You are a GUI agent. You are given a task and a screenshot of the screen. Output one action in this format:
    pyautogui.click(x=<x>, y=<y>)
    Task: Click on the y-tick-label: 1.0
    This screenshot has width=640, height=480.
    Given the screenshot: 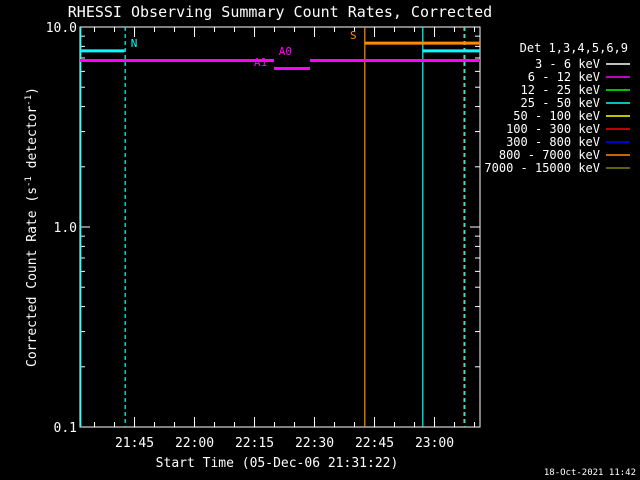 What is the action you would take?
    pyautogui.click(x=65, y=228)
    